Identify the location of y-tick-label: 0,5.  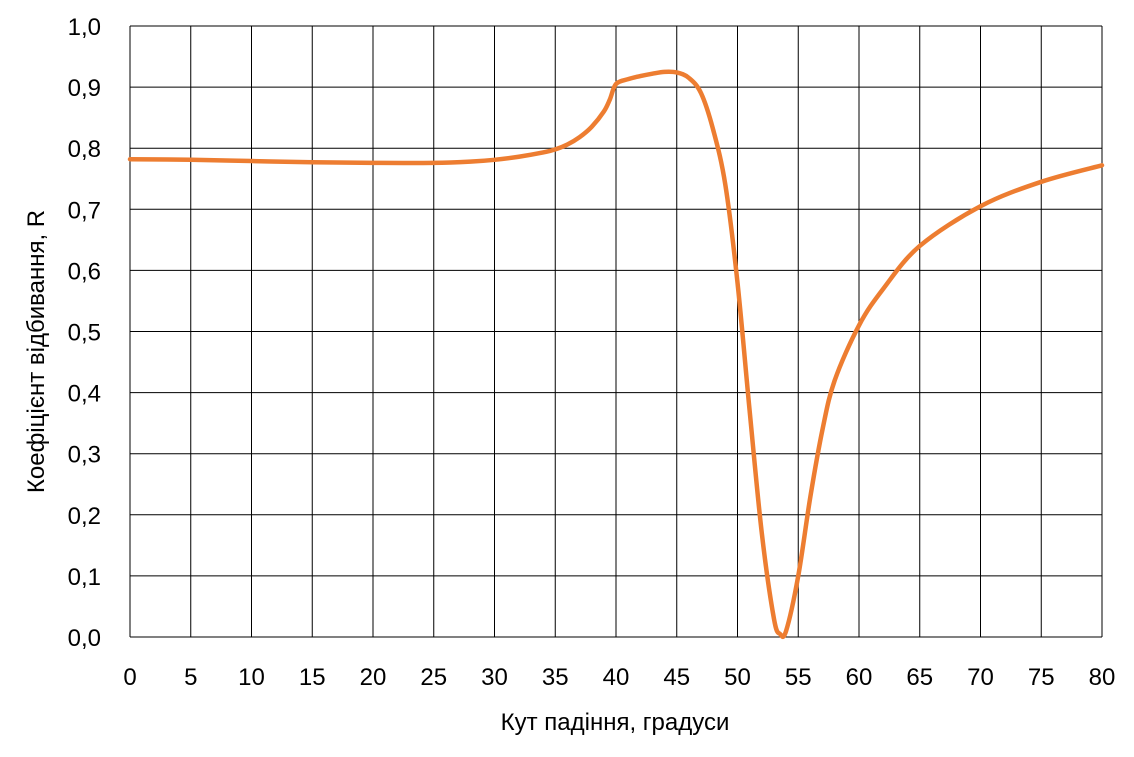
(84, 333).